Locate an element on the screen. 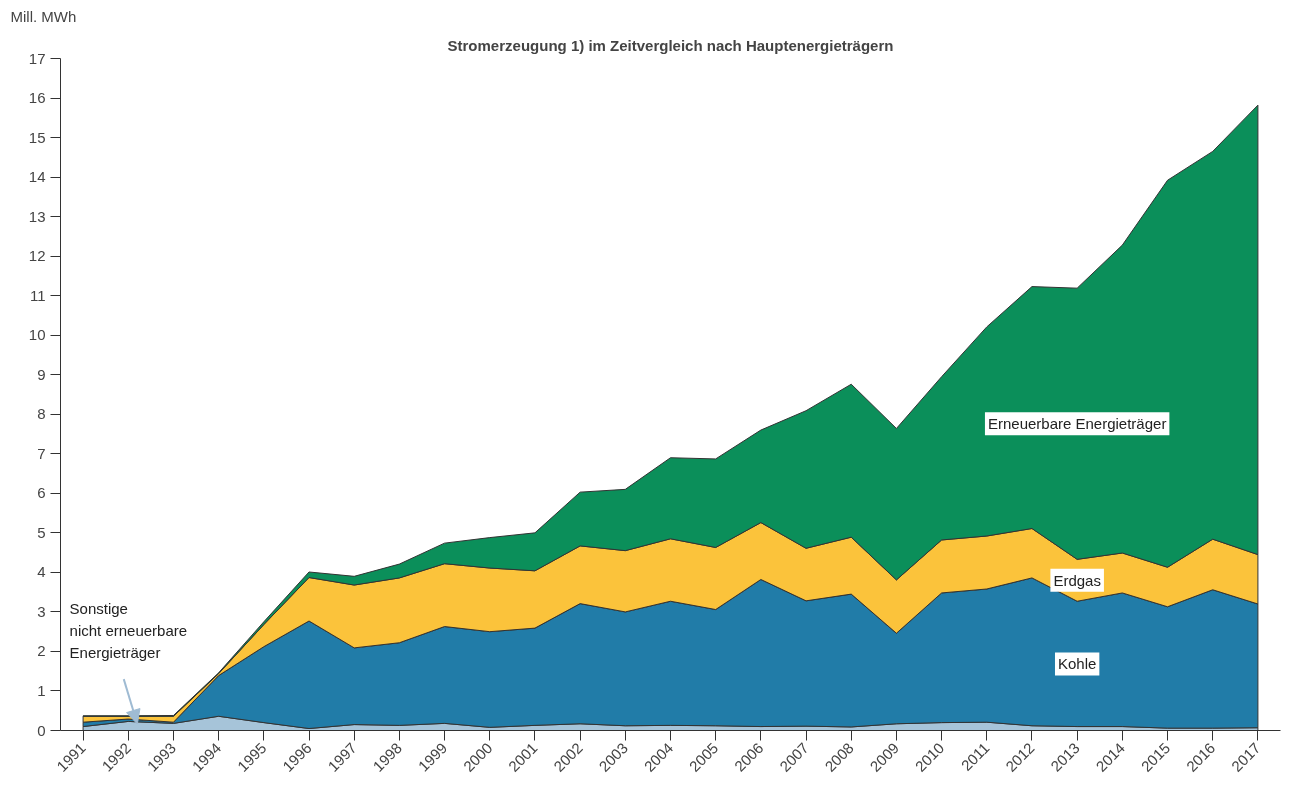 The image size is (1308, 807). y-tick-label: 9 is located at coordinates (41, 374).